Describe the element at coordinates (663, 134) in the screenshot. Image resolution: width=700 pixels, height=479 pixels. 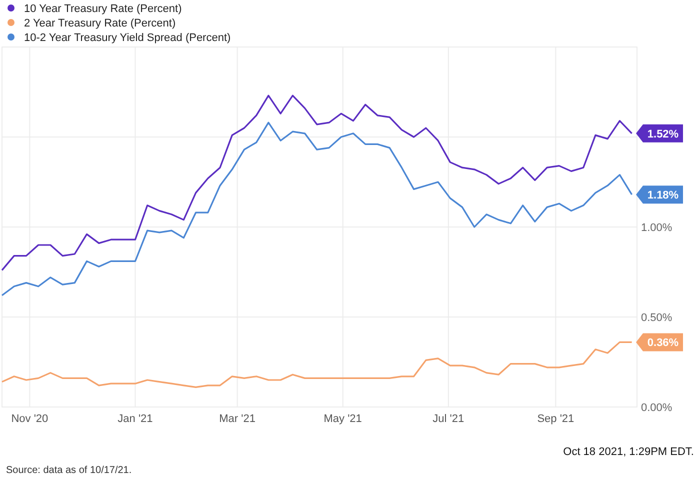
I see `data-label: 1.52%` at that location.